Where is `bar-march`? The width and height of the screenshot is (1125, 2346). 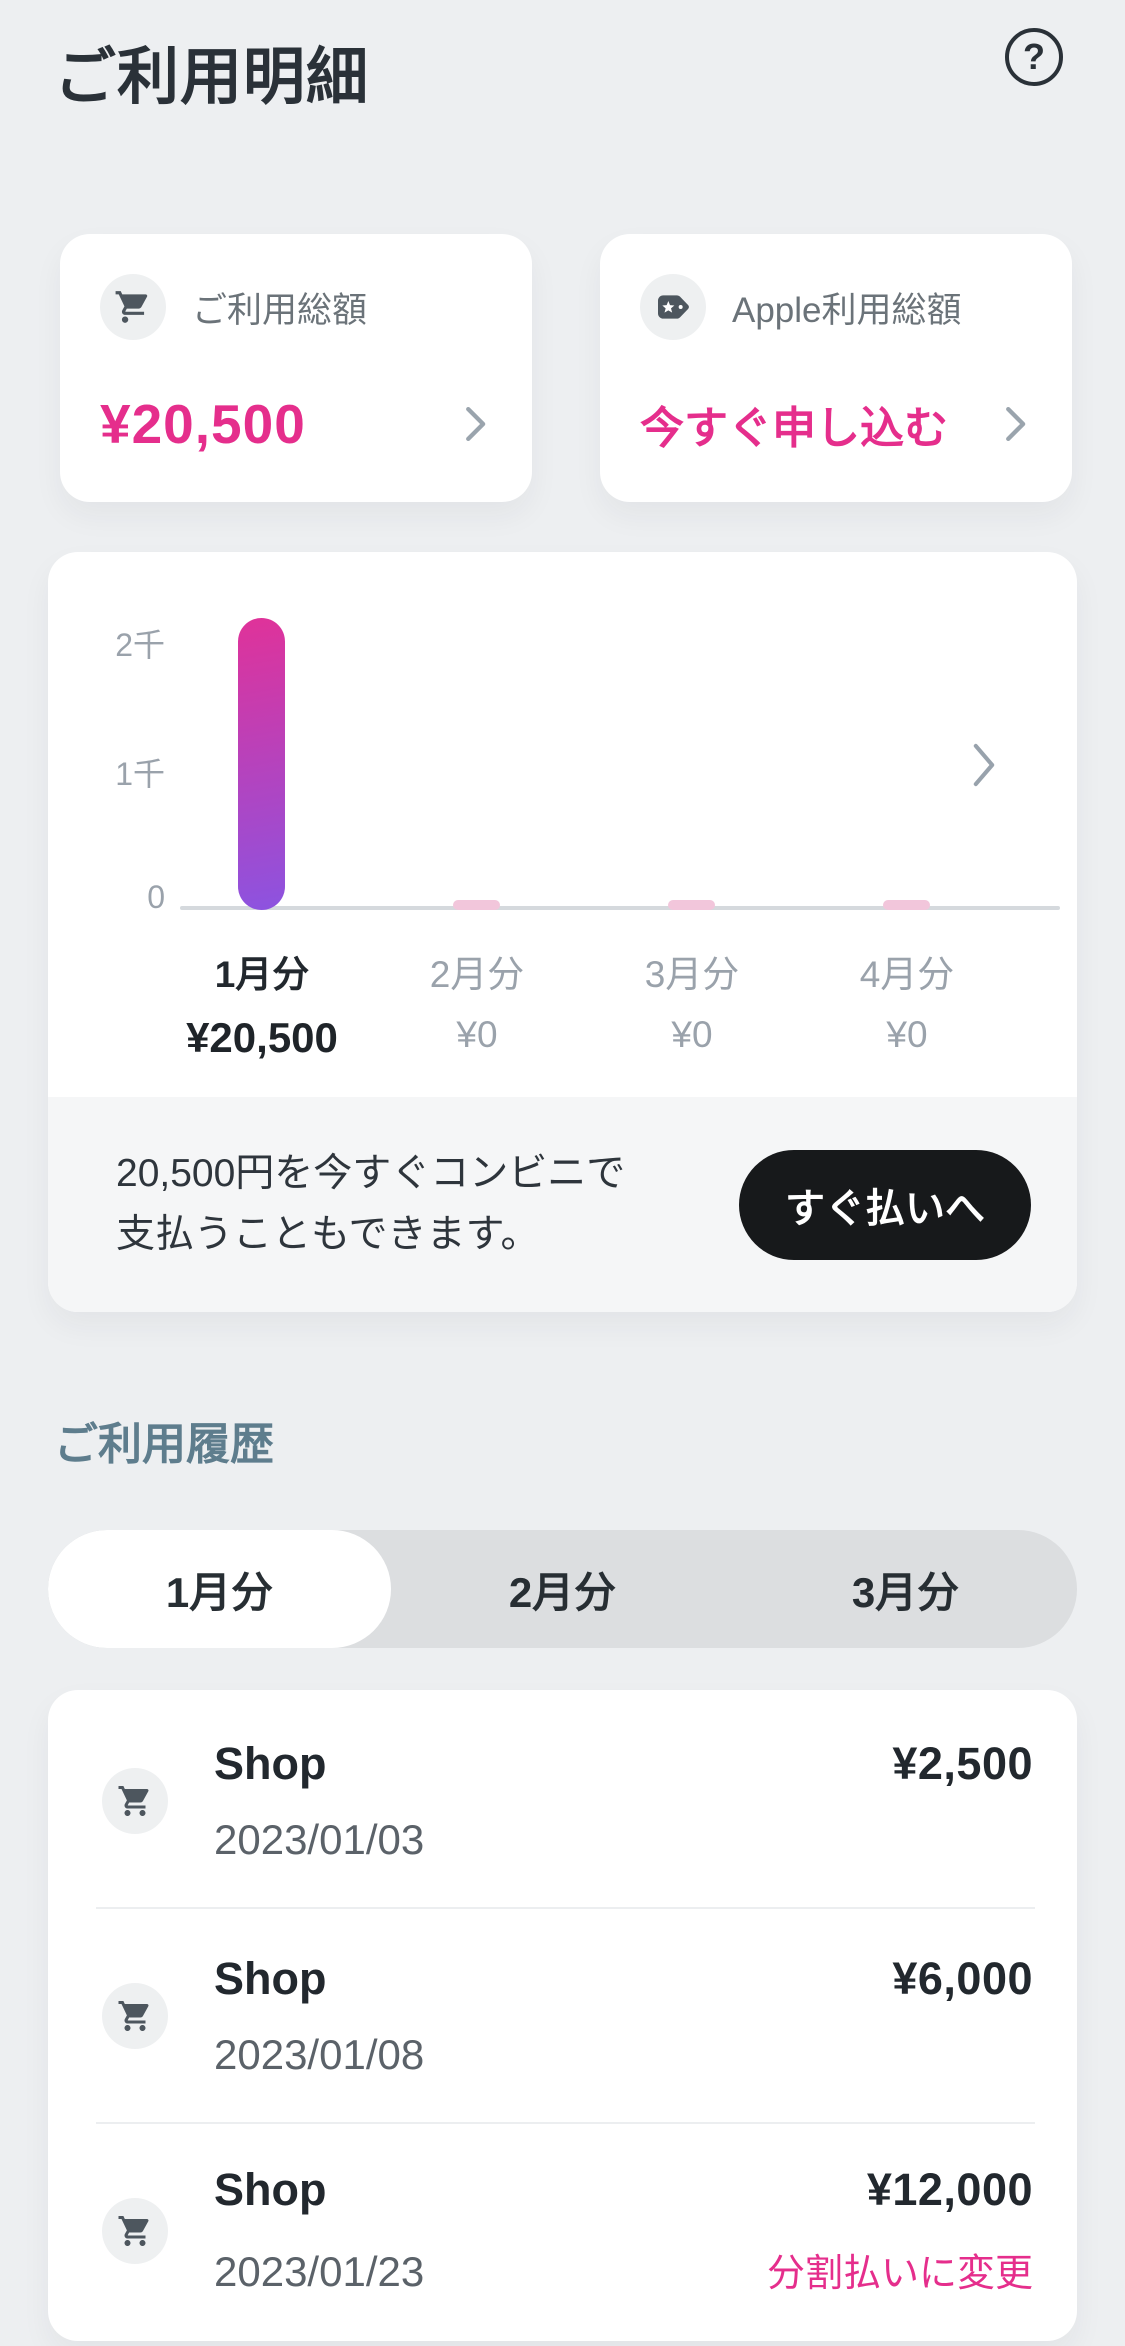
bar-march is located at coordinates (691, 905).